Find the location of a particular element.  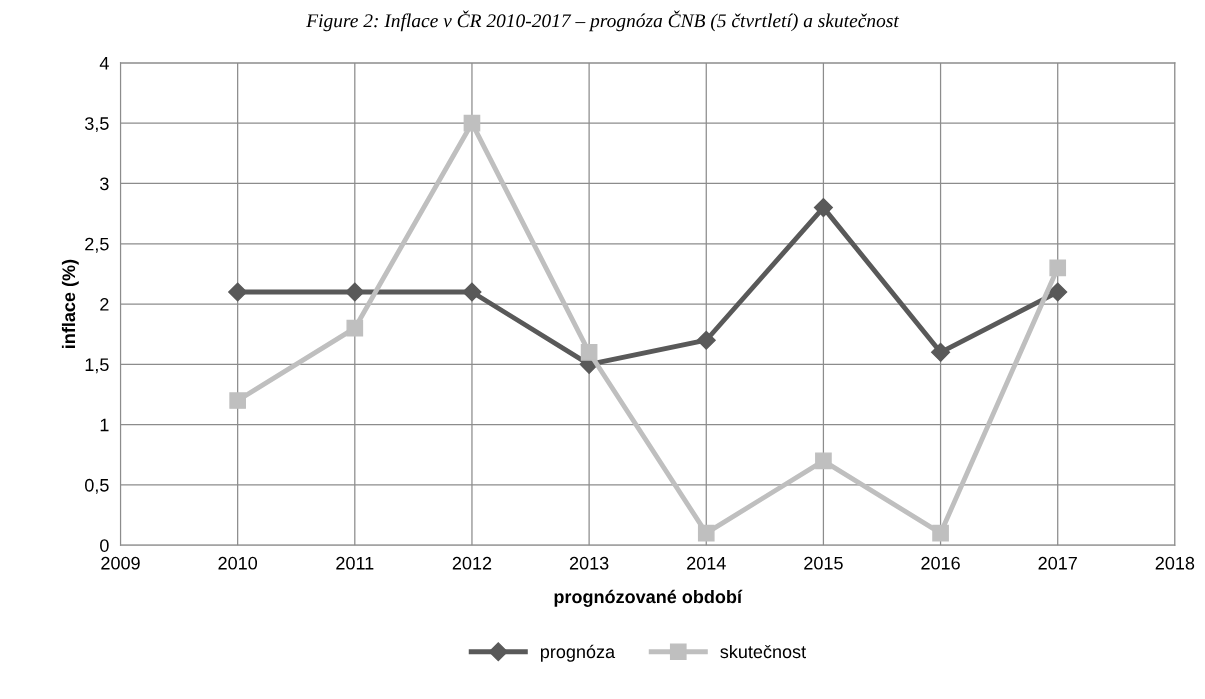

y-tick-label: 0 is located at coordinates (104, 545).